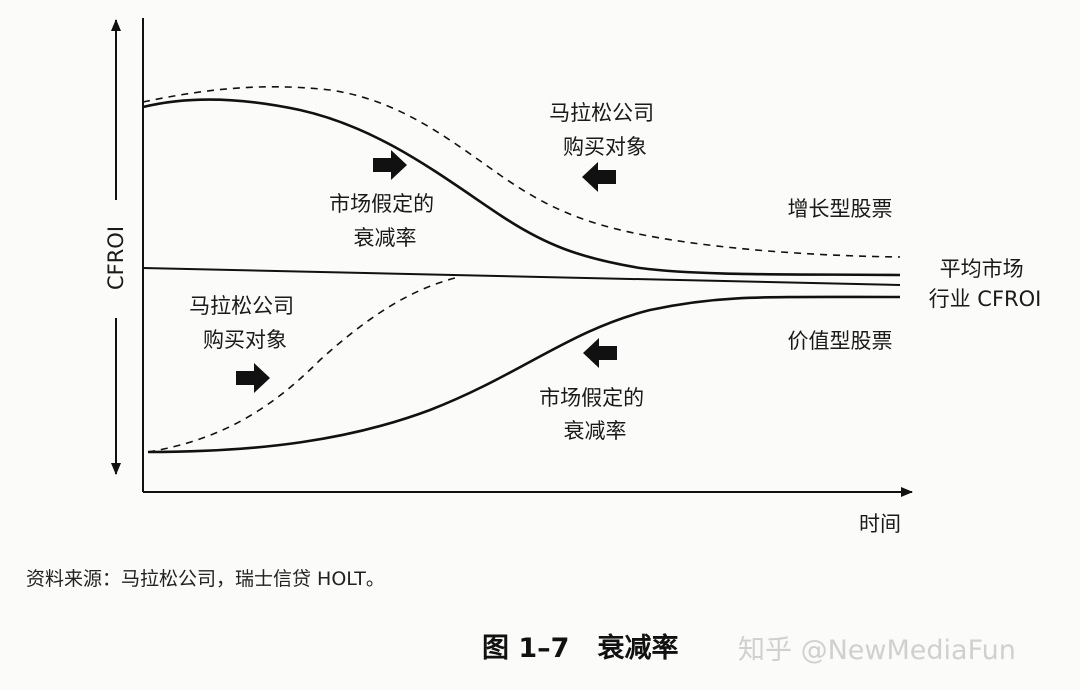 This screenshot has width=1080, height=690. Describe the element at coordinates (521, 276) in the screenshot. I see `average-cfroi-line` at that location.